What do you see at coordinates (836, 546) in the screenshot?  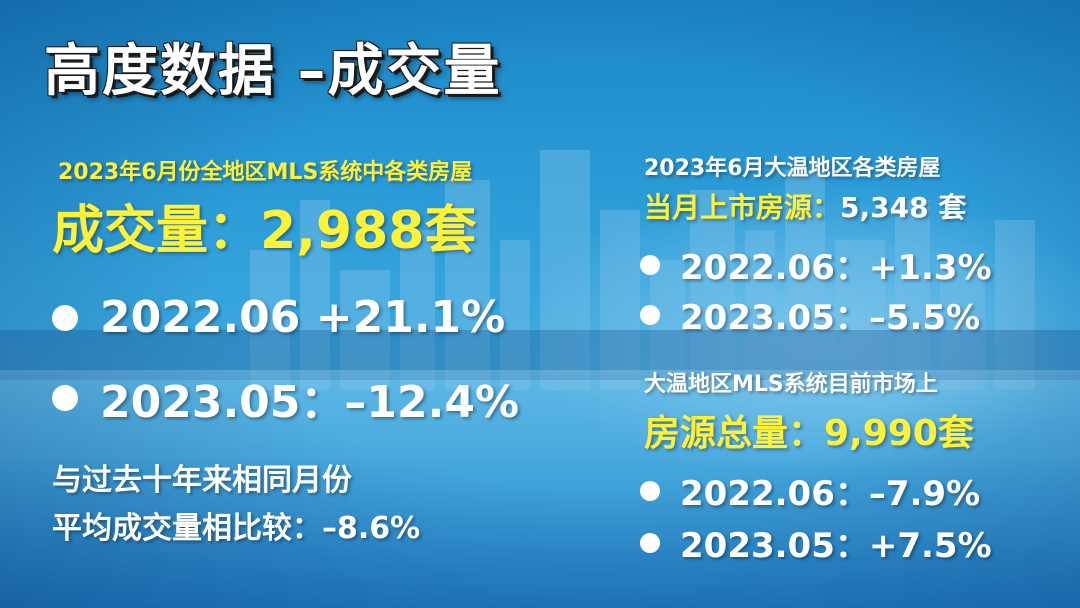 I see `right-bottom-bullet-2-label: 2023.05：+7.5%` at bounding box center [836, 546].